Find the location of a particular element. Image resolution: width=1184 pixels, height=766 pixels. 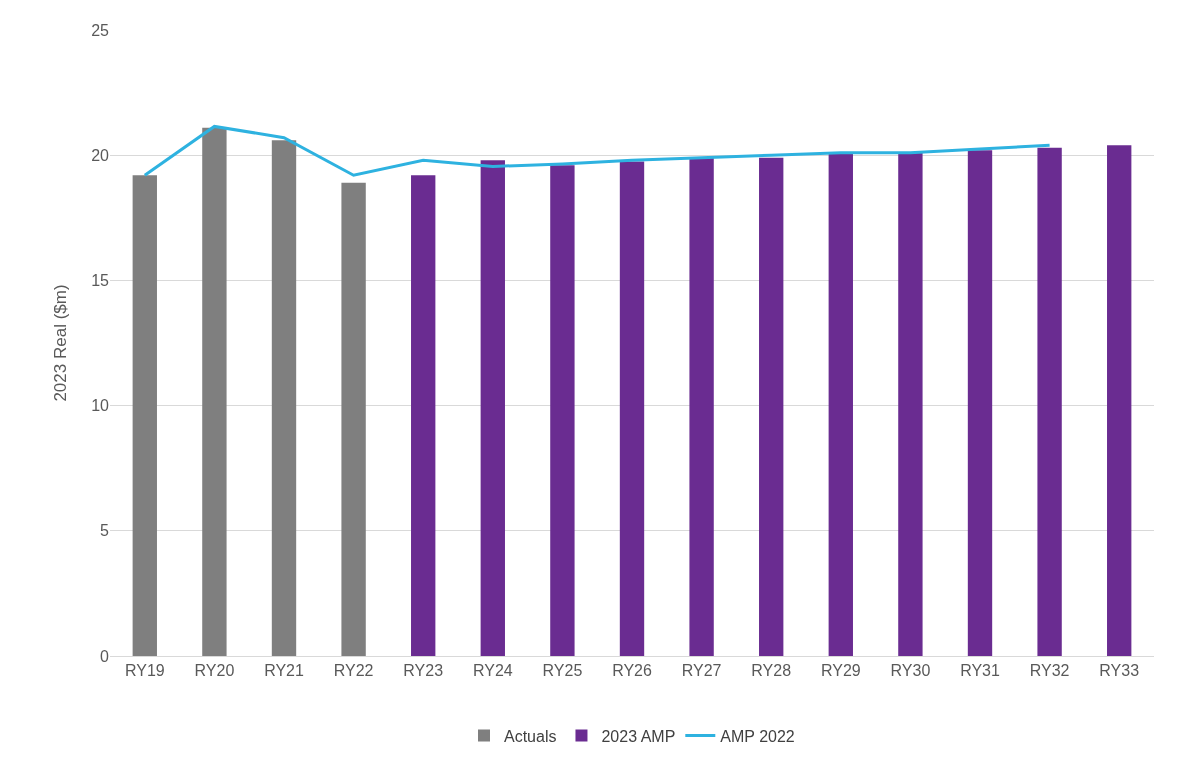

y-tick-label: 10 is located at coordinates (100, 406).